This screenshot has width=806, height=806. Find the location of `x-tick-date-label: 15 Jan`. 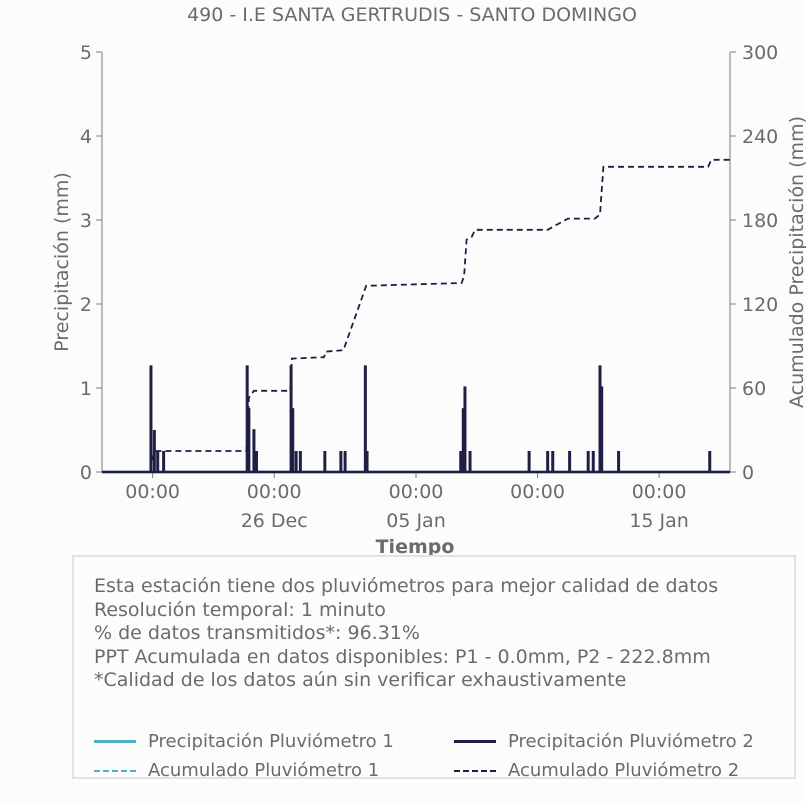

x-tick-date-label: 15 Jan is located at coordinates (659, 521).